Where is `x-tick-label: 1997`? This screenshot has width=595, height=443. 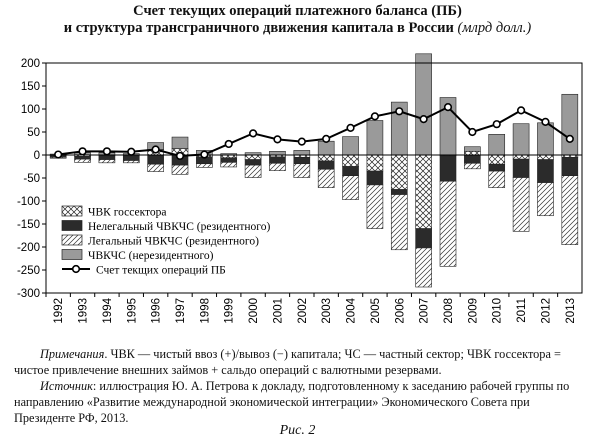
x-tick-label: 1997 is located at coordinates (181, 311).